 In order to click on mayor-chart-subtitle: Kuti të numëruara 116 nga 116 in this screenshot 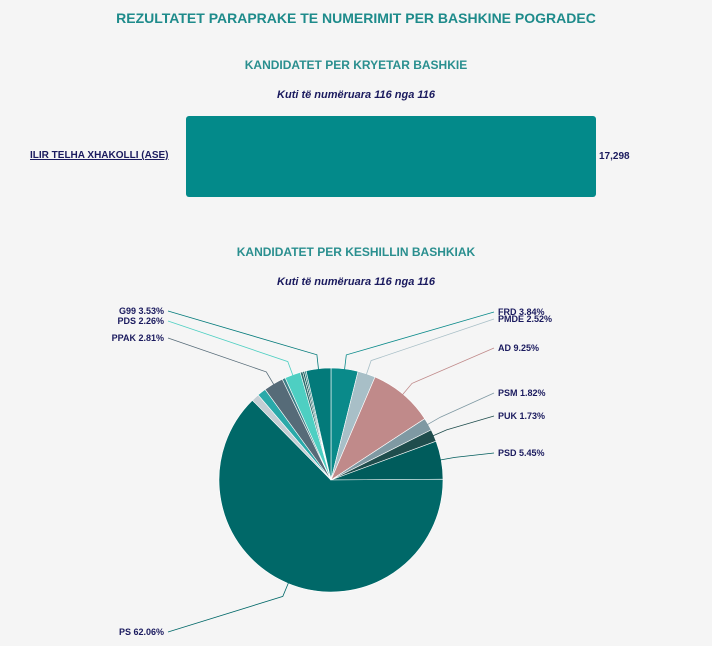, I will do `click(356, 95)`.